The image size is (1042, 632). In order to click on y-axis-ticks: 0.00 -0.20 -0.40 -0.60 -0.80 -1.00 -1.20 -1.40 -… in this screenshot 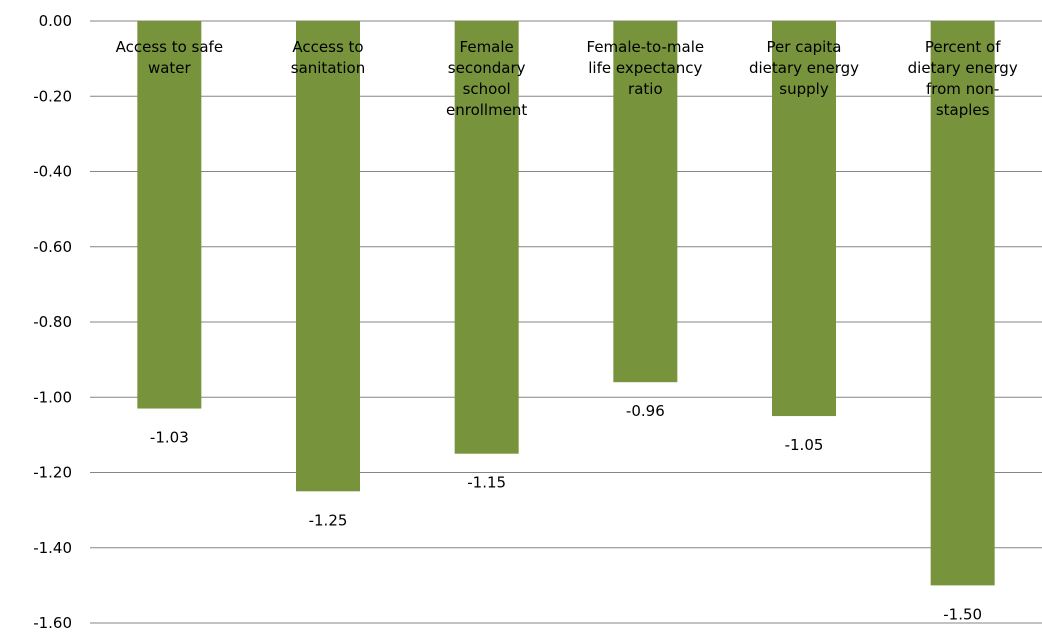, I will do `click(52, 322)`.